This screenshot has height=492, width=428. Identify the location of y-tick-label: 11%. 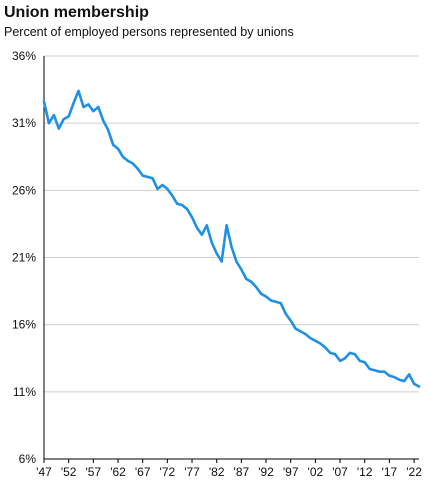
(24, 392).